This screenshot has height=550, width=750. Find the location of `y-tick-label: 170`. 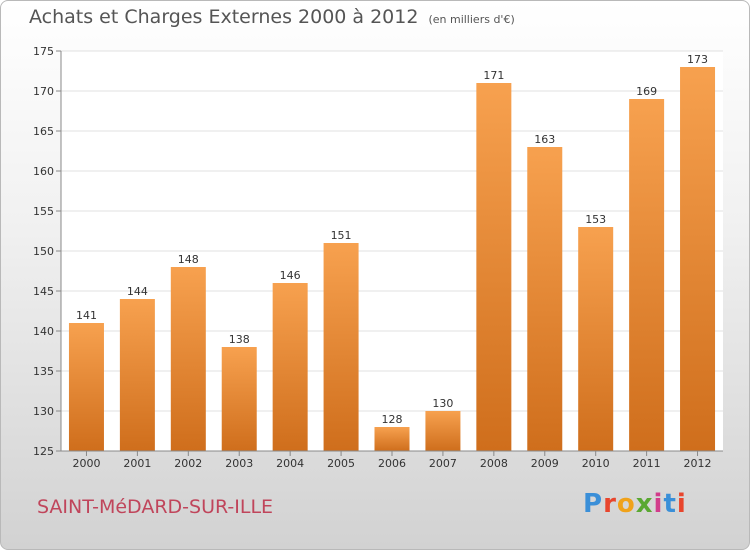

y-tick-label: 170 is located at coordinates (43, 91).